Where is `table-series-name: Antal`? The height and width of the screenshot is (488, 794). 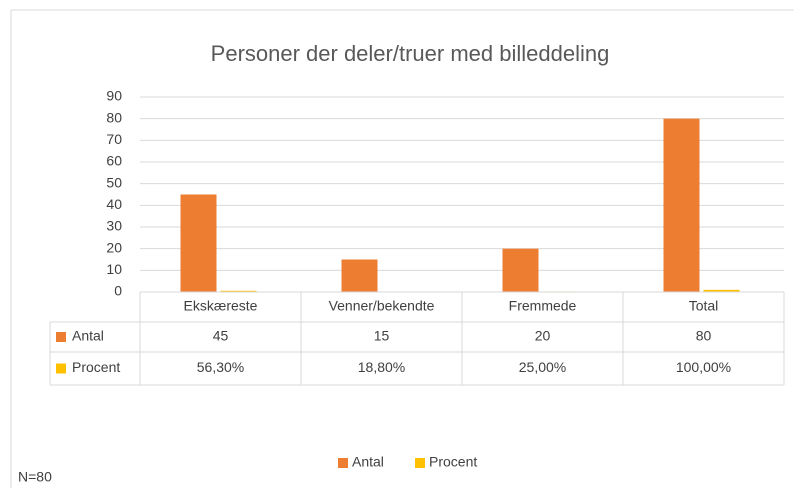
table-series-name: Antal is located at coordinates (88, 336).